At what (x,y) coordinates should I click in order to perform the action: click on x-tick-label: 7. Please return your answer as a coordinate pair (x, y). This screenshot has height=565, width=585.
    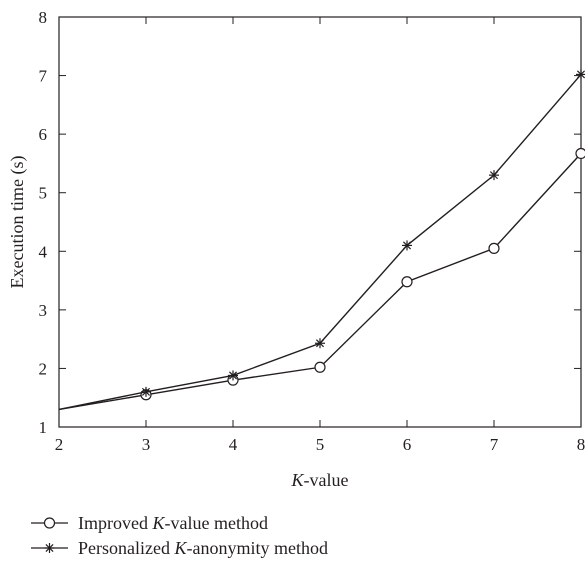
    Looking at the image, I should click on (494, 444).